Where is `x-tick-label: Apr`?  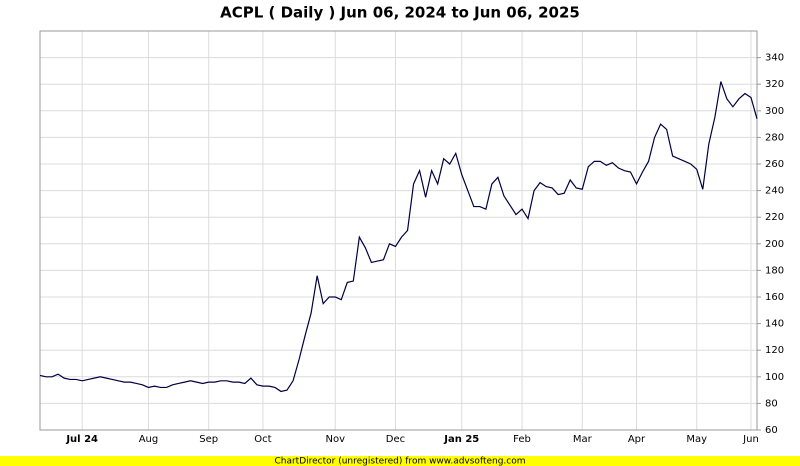
x-tick-label: Apr is located at coordinates (637, 439).